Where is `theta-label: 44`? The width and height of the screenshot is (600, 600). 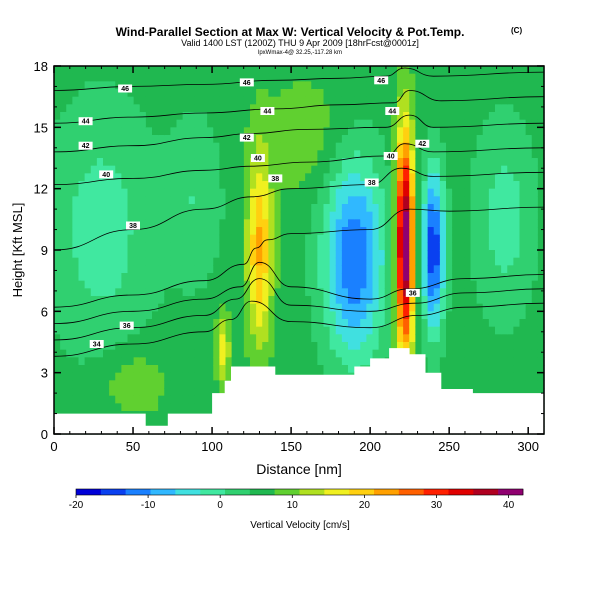
theta-label: 44 is located at coordinates (268, 112).